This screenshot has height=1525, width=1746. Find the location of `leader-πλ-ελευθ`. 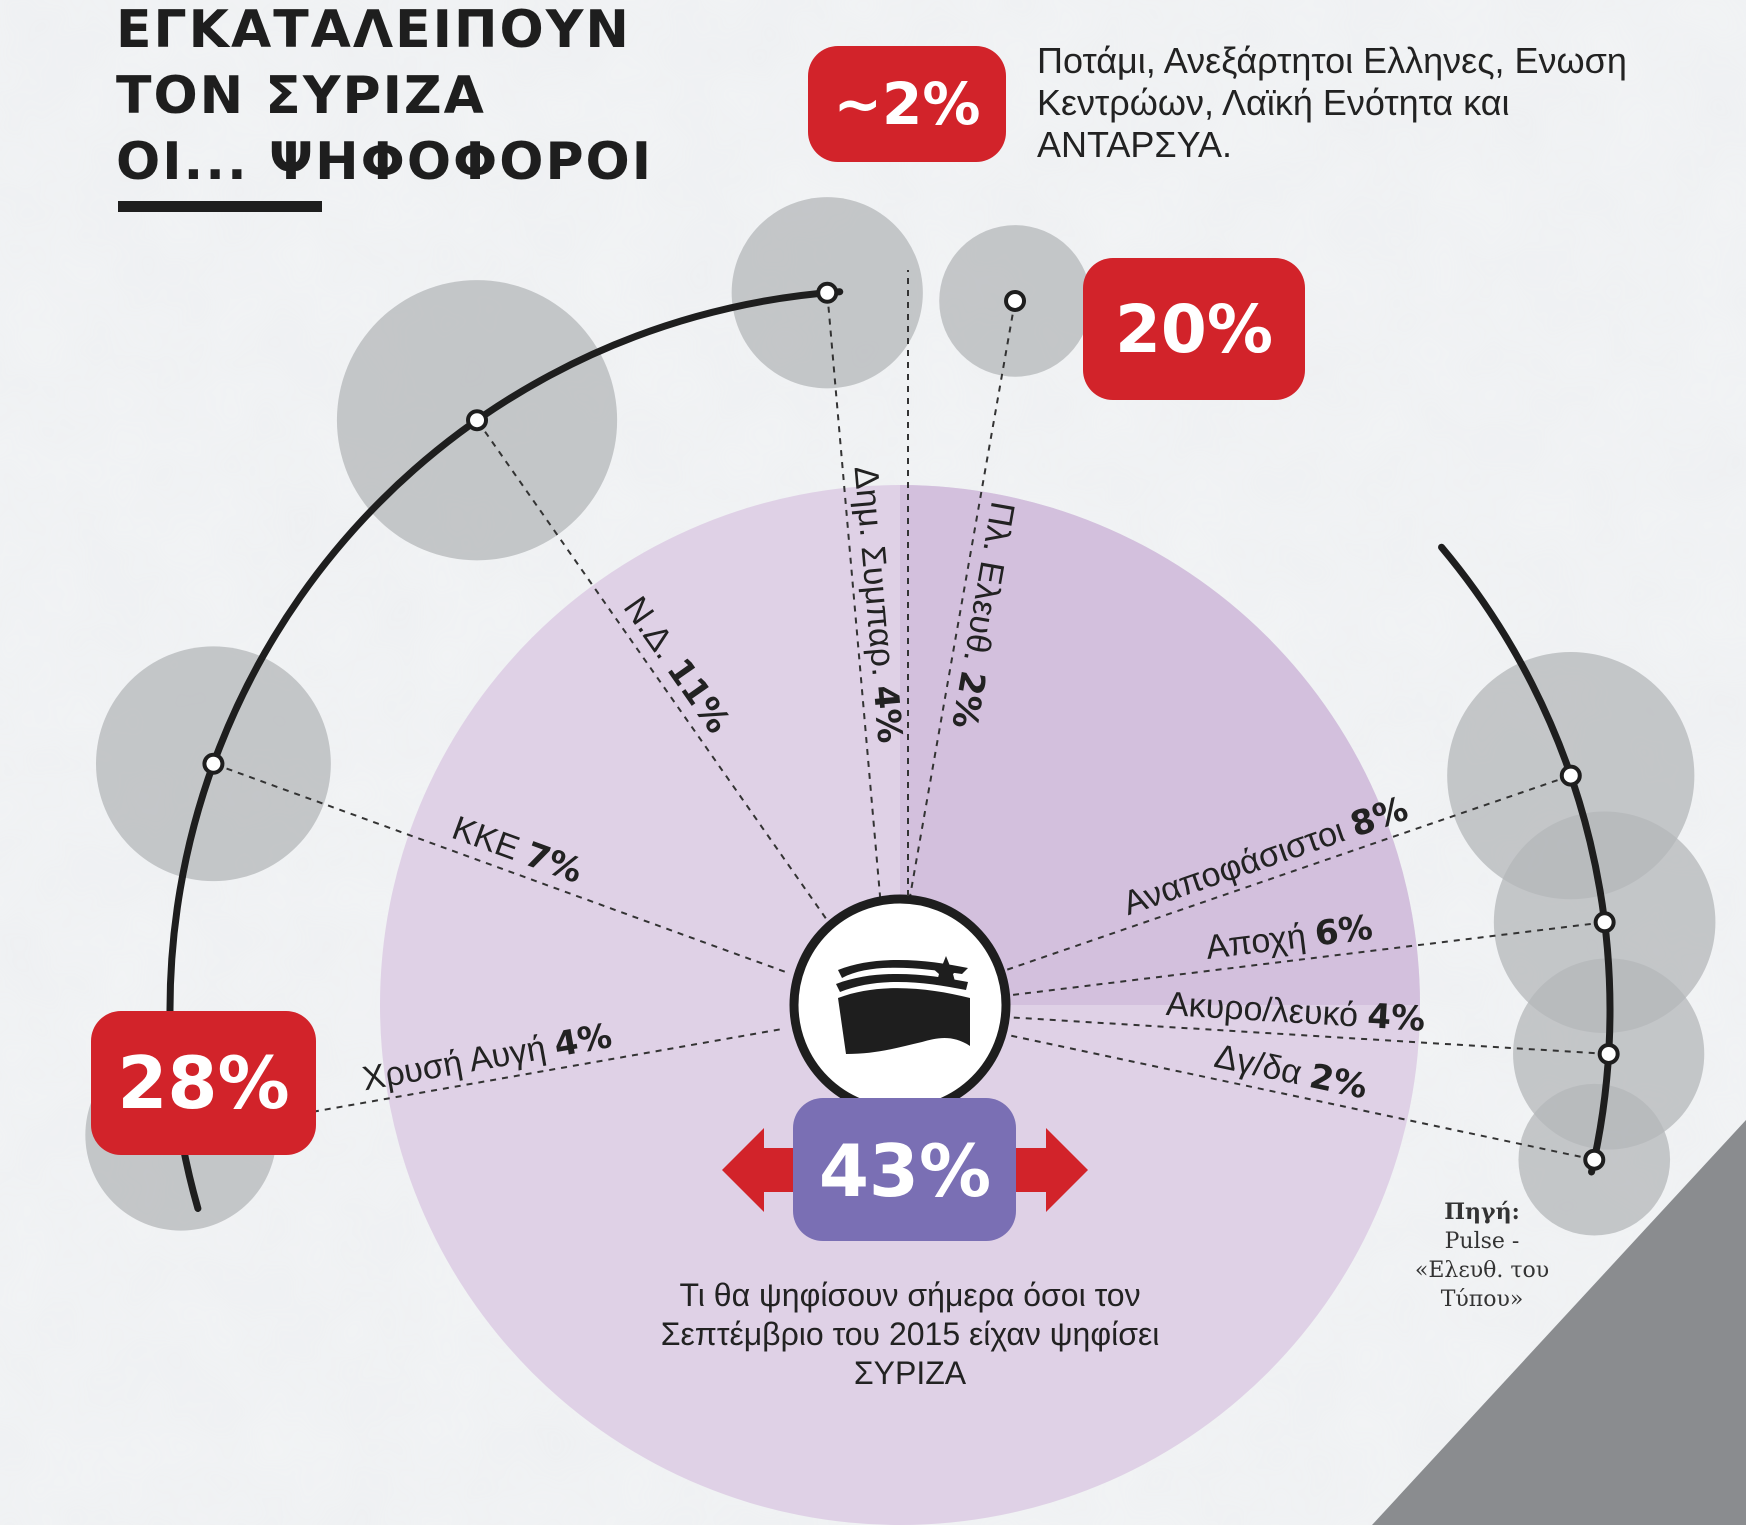

leader-πλ-ελευθ is located at coordinates (962, 600).